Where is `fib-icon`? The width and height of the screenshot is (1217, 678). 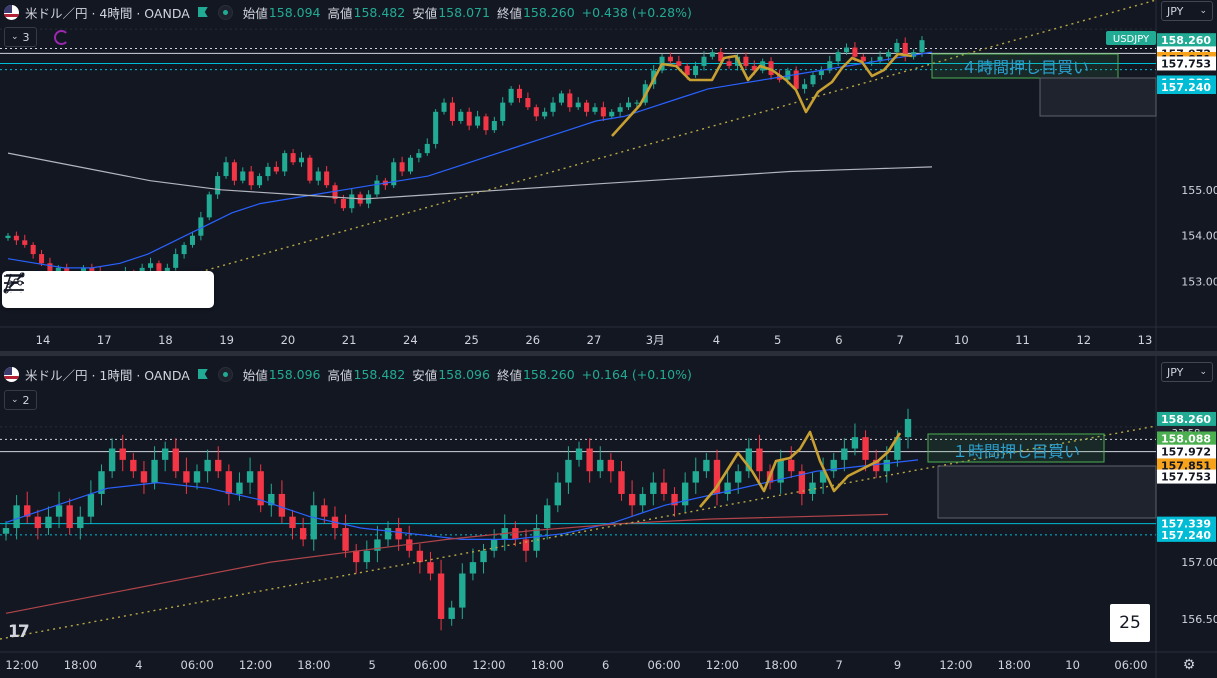
fib-icon is located at coordinates (69, 289).